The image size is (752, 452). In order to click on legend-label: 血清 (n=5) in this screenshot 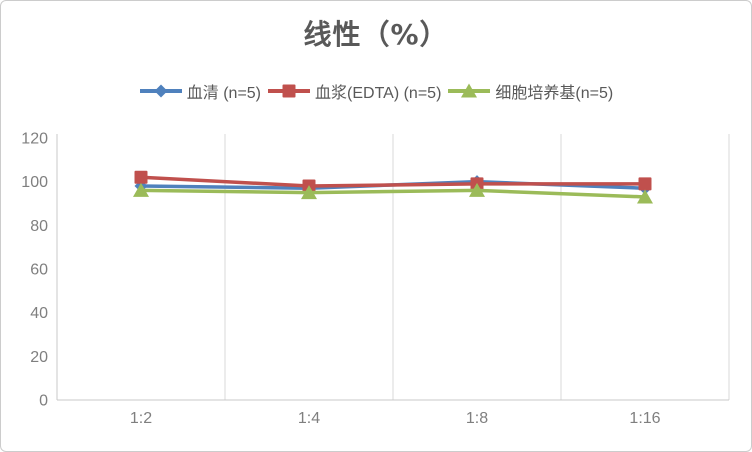, I will do `click(224, 93)`.